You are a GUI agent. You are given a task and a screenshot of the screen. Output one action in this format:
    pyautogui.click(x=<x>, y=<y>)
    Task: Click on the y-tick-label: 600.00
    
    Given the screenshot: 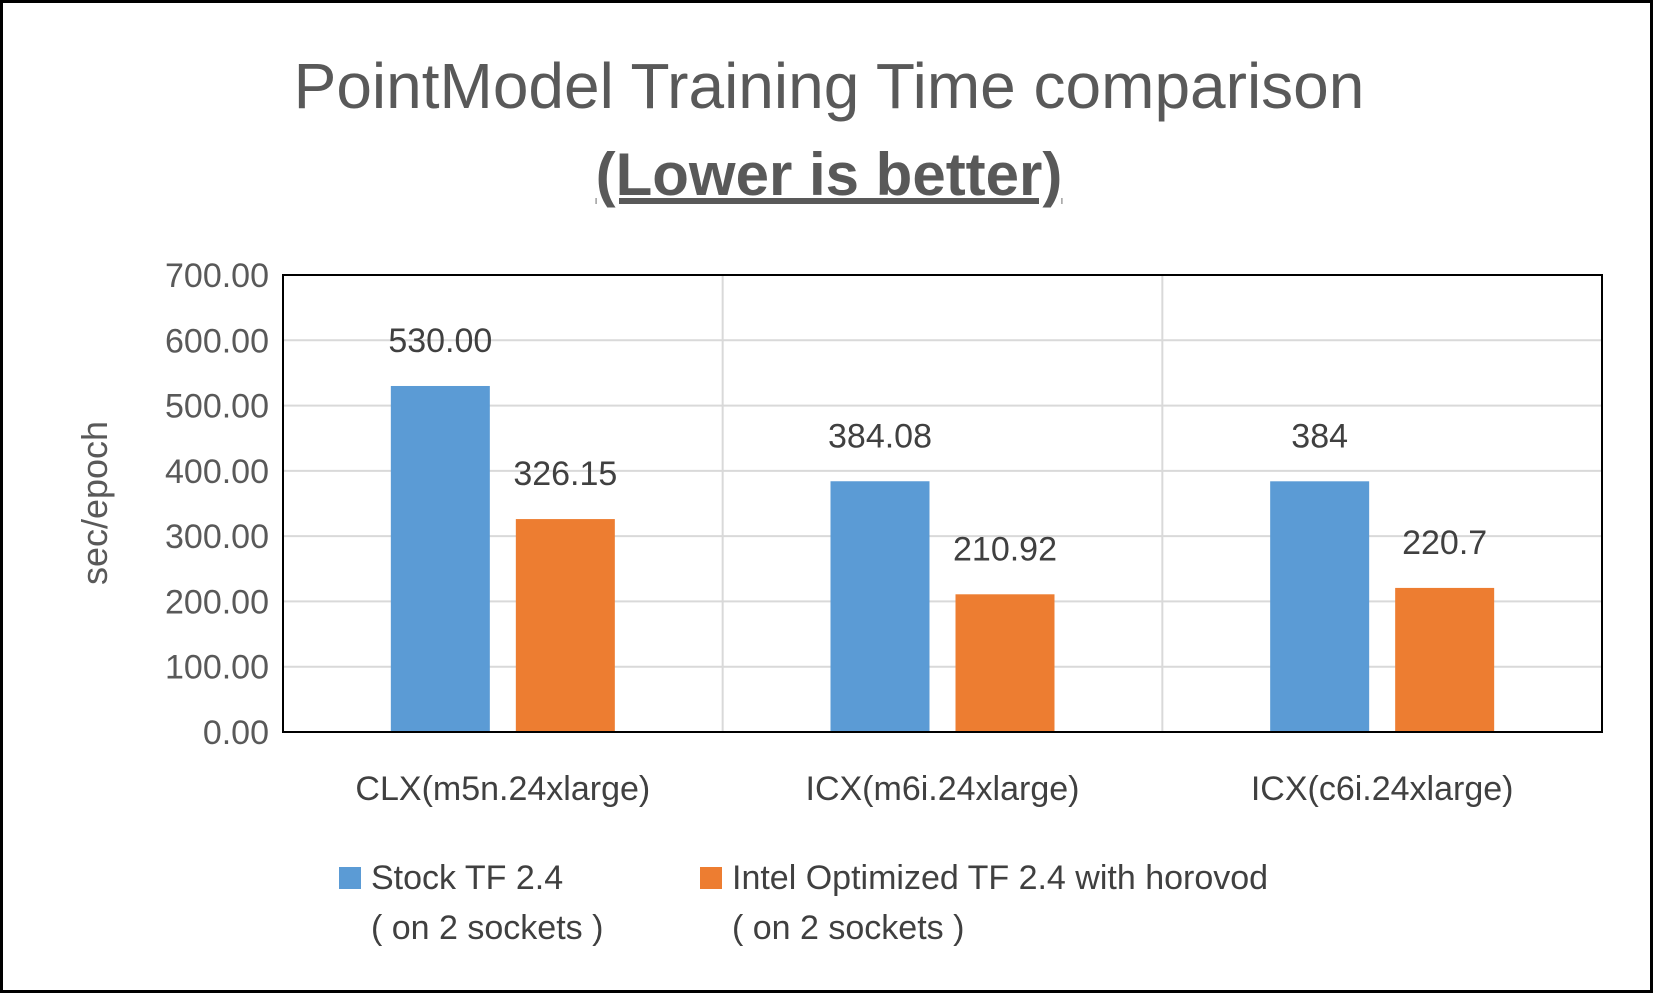 What is the action you would take?
    pyautogui.click(x=217, y=341)
    